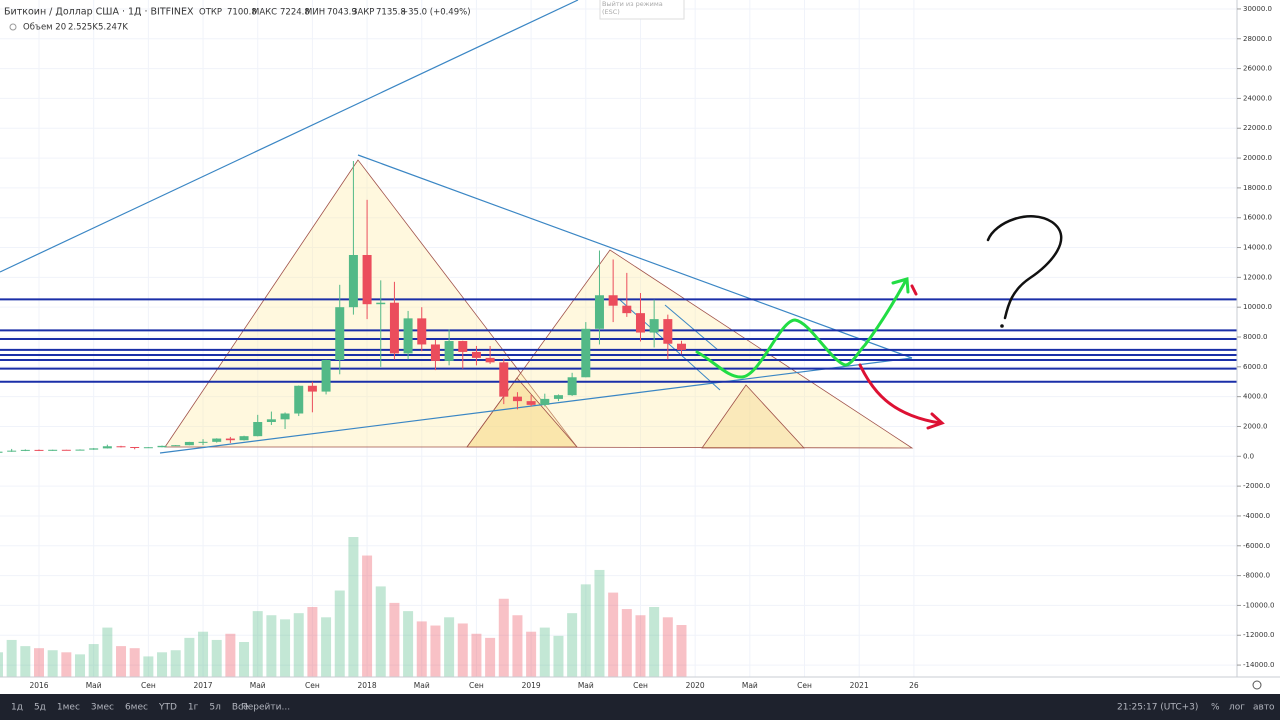 This screenshot has width=1280, height=724. I want to click on y-tick-label: 8000.0, so click(1255, 337).